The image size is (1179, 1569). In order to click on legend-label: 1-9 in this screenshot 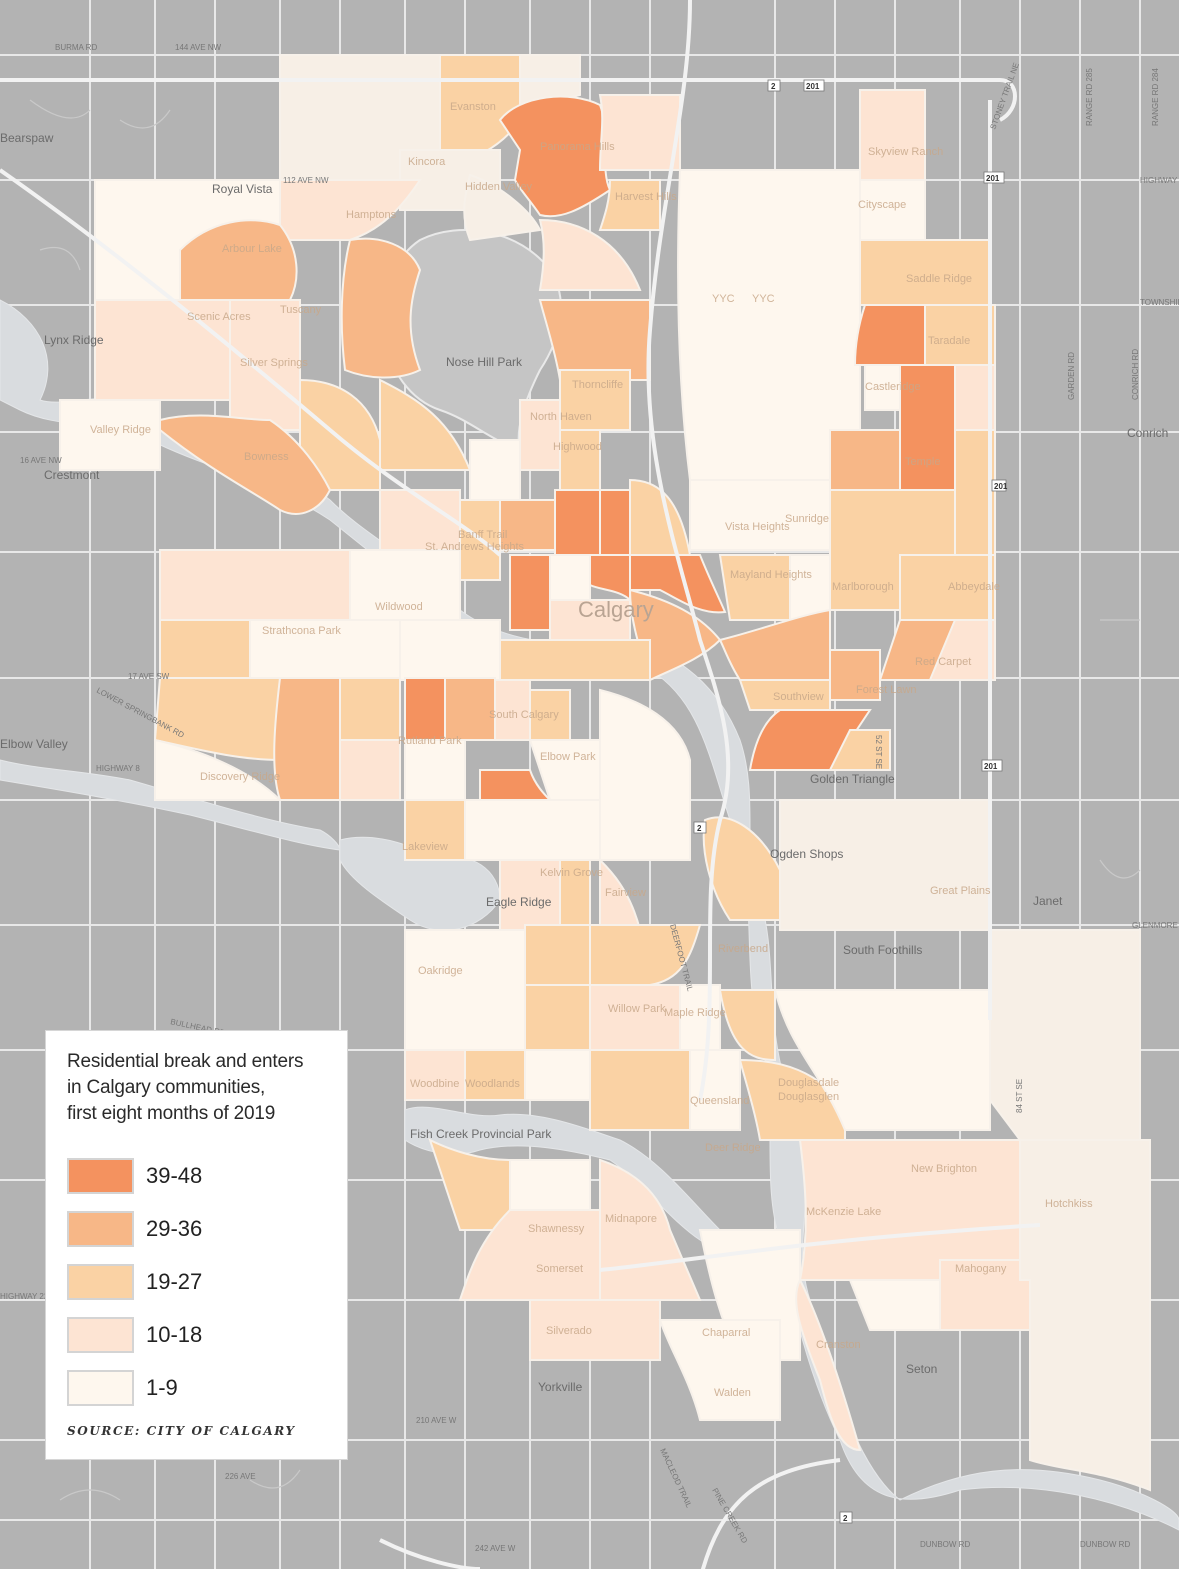, I will do `click(162, 1387)`.